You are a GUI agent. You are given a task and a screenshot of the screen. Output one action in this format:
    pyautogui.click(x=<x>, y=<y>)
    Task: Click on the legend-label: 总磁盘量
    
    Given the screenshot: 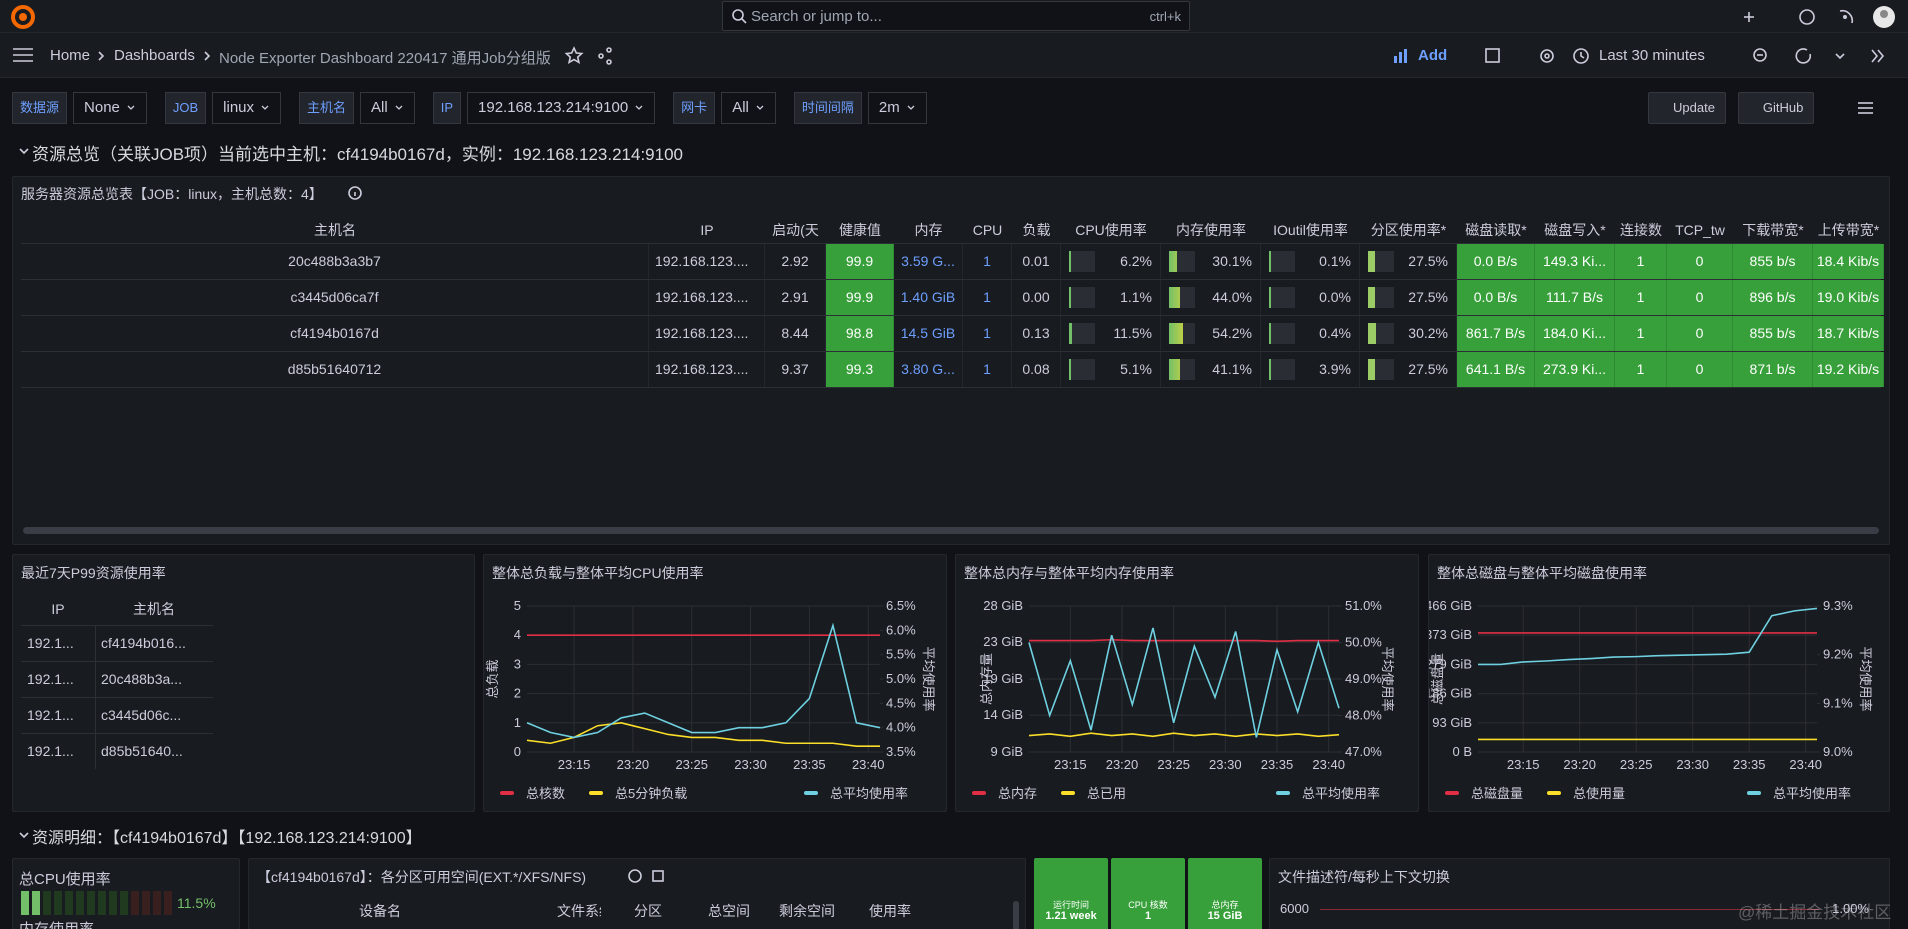 What is the action you would take?
    pyautogui.click(x=1497, y=793)
    